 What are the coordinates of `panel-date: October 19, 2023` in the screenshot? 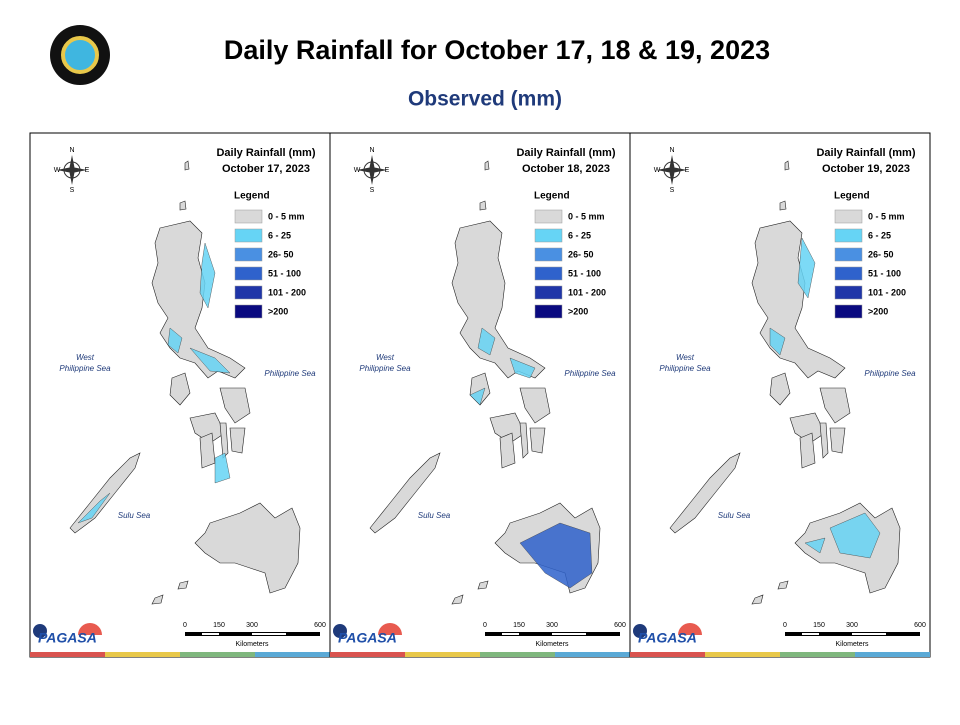 It's located at (866, 169).